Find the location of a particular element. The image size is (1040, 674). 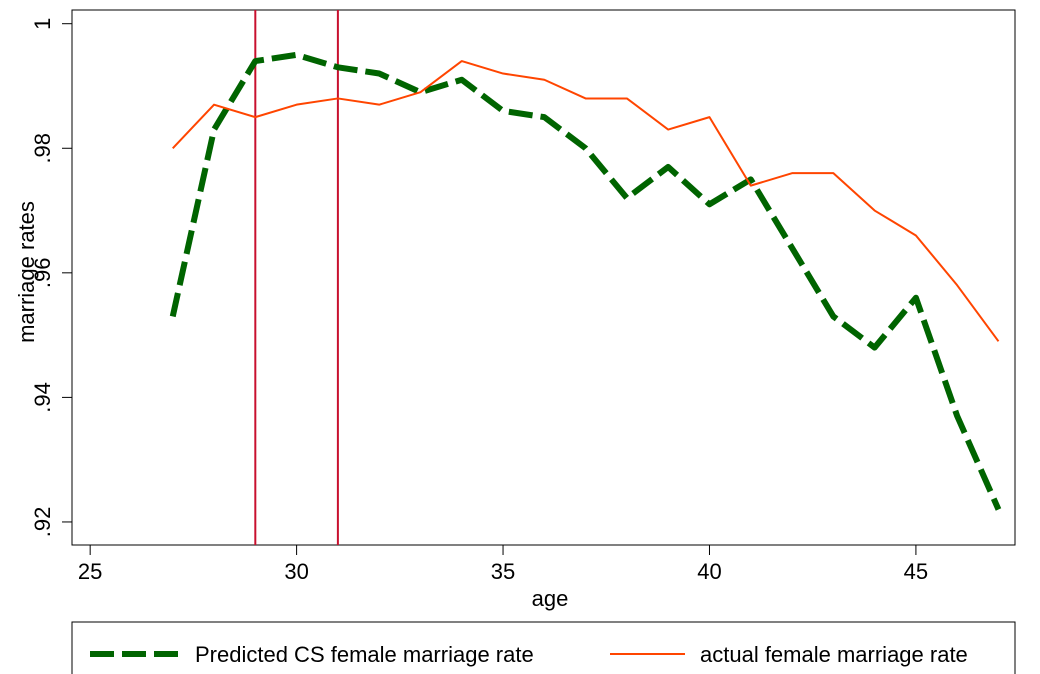

x-tick-label: 35 is located at coordinates (503, 571).